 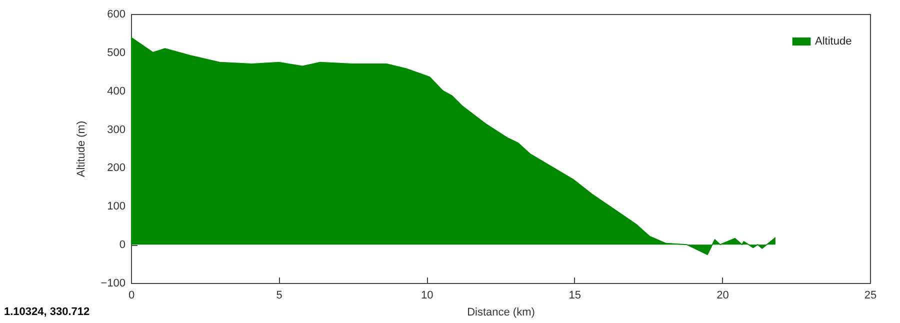 I want to click on legend-label: Altitude, so click(x=833, y=42).